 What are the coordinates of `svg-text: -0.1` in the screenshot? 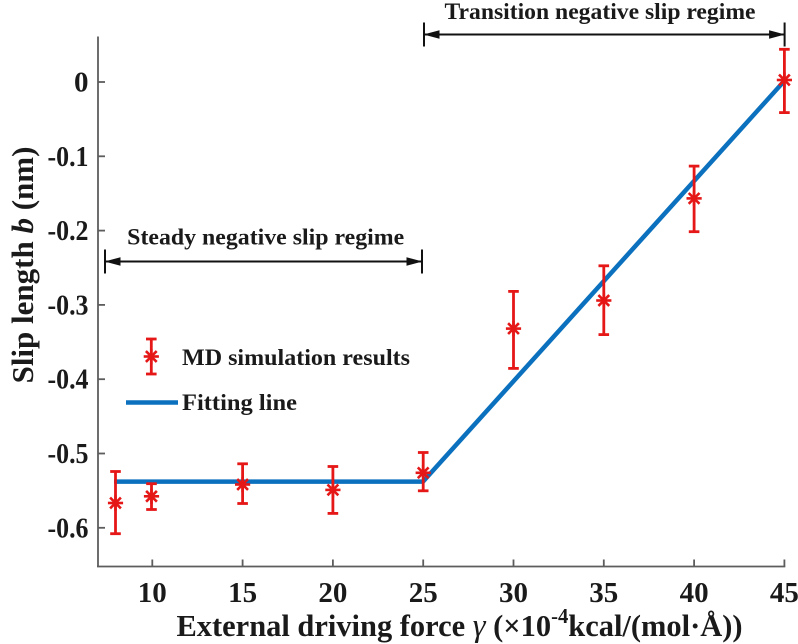 It's located at (68, 157).